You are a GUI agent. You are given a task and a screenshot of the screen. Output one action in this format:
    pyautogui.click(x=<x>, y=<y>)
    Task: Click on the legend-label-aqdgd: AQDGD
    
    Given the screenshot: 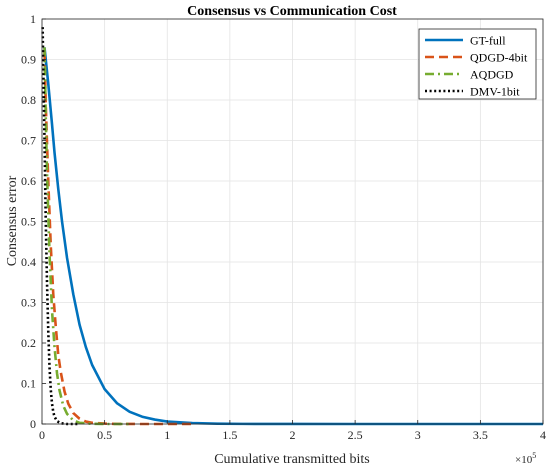 What is the action you would take?
    pyautogui.click(x=492, y=75)
    